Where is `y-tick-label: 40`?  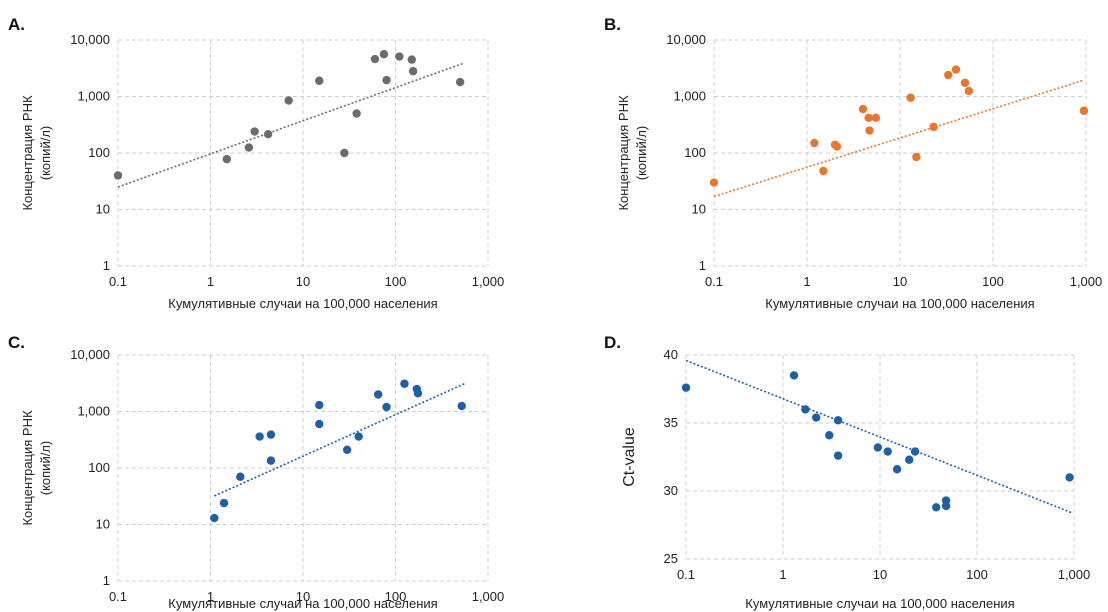
y-tick-label: 40 is located at coordinates (671, 354).